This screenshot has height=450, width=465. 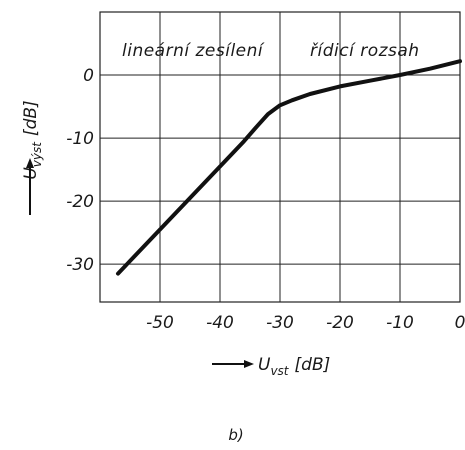 I want to click on y-axis-unit: [dB], so click(x=31, y=118).